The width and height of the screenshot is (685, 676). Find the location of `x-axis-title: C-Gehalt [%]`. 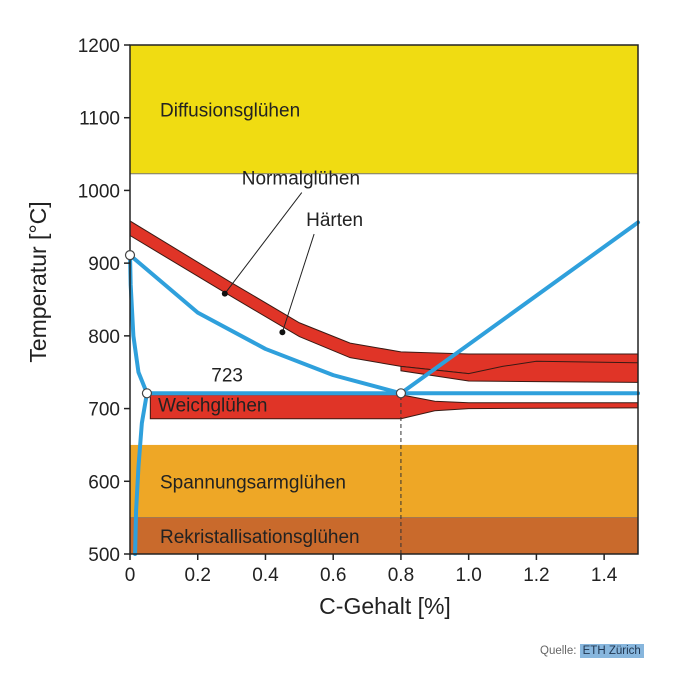

x-axis-title: C-Gehalt [%] is located at coordinates (385, 606).